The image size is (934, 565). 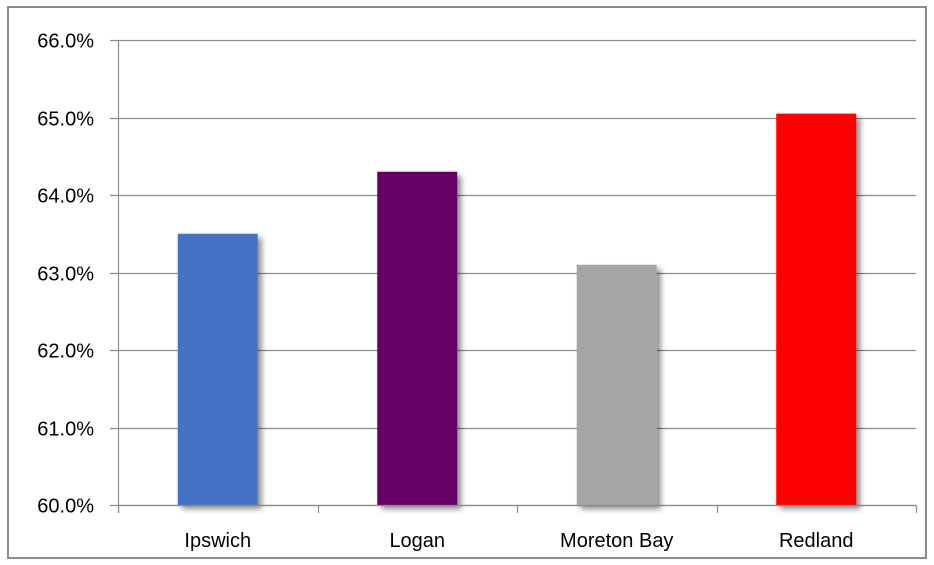 I want to click on bar-ipswich, so click(x=217, y=369).